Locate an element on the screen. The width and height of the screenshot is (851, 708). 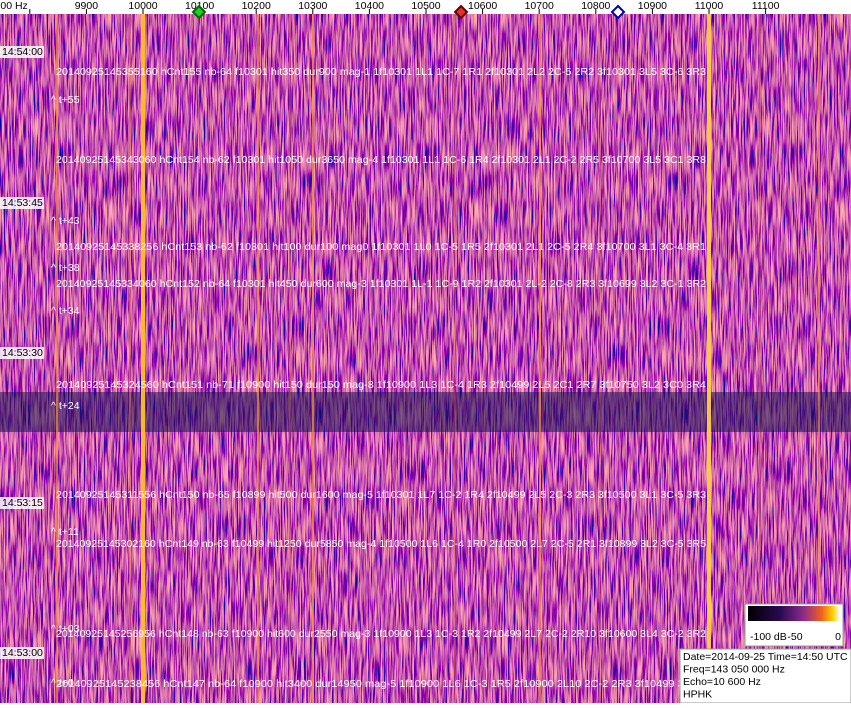
offset-label: ^ t+0 is located at coordinates (62, 683).